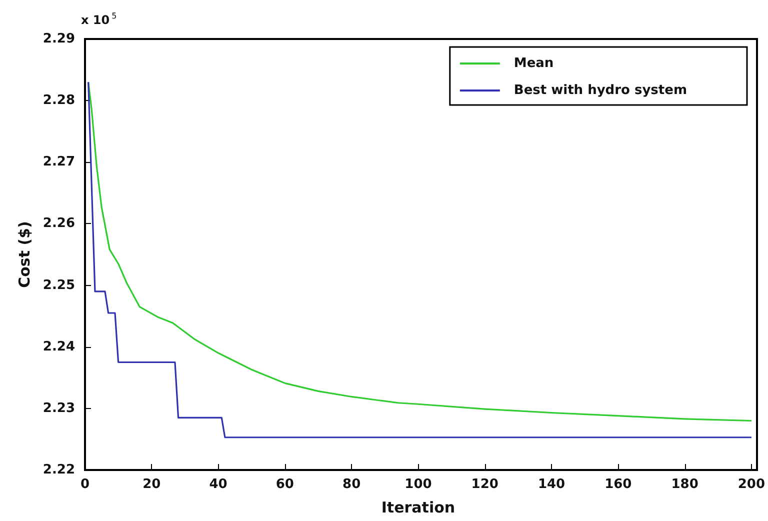 The height and width of the screenshot is (521, 768). Describe the element at coordinates (218, 484) in the screenshot. I see `x-tick-label: 40` at that location.